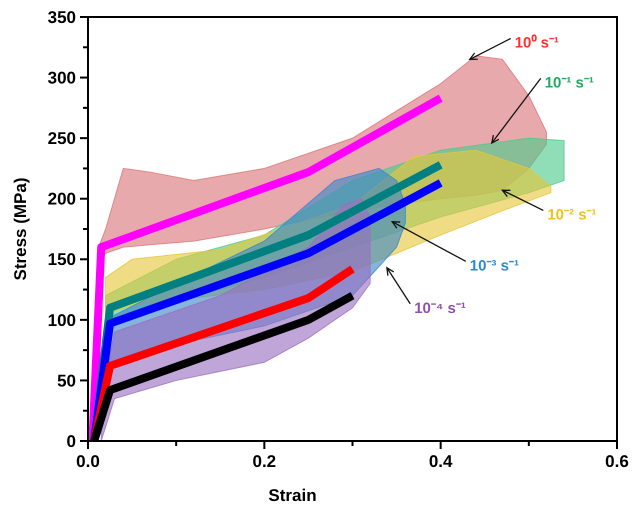 The width and height of the screenshot is (633, 513). I want to click on x-tick-label: 0.6, so click(617, 461).